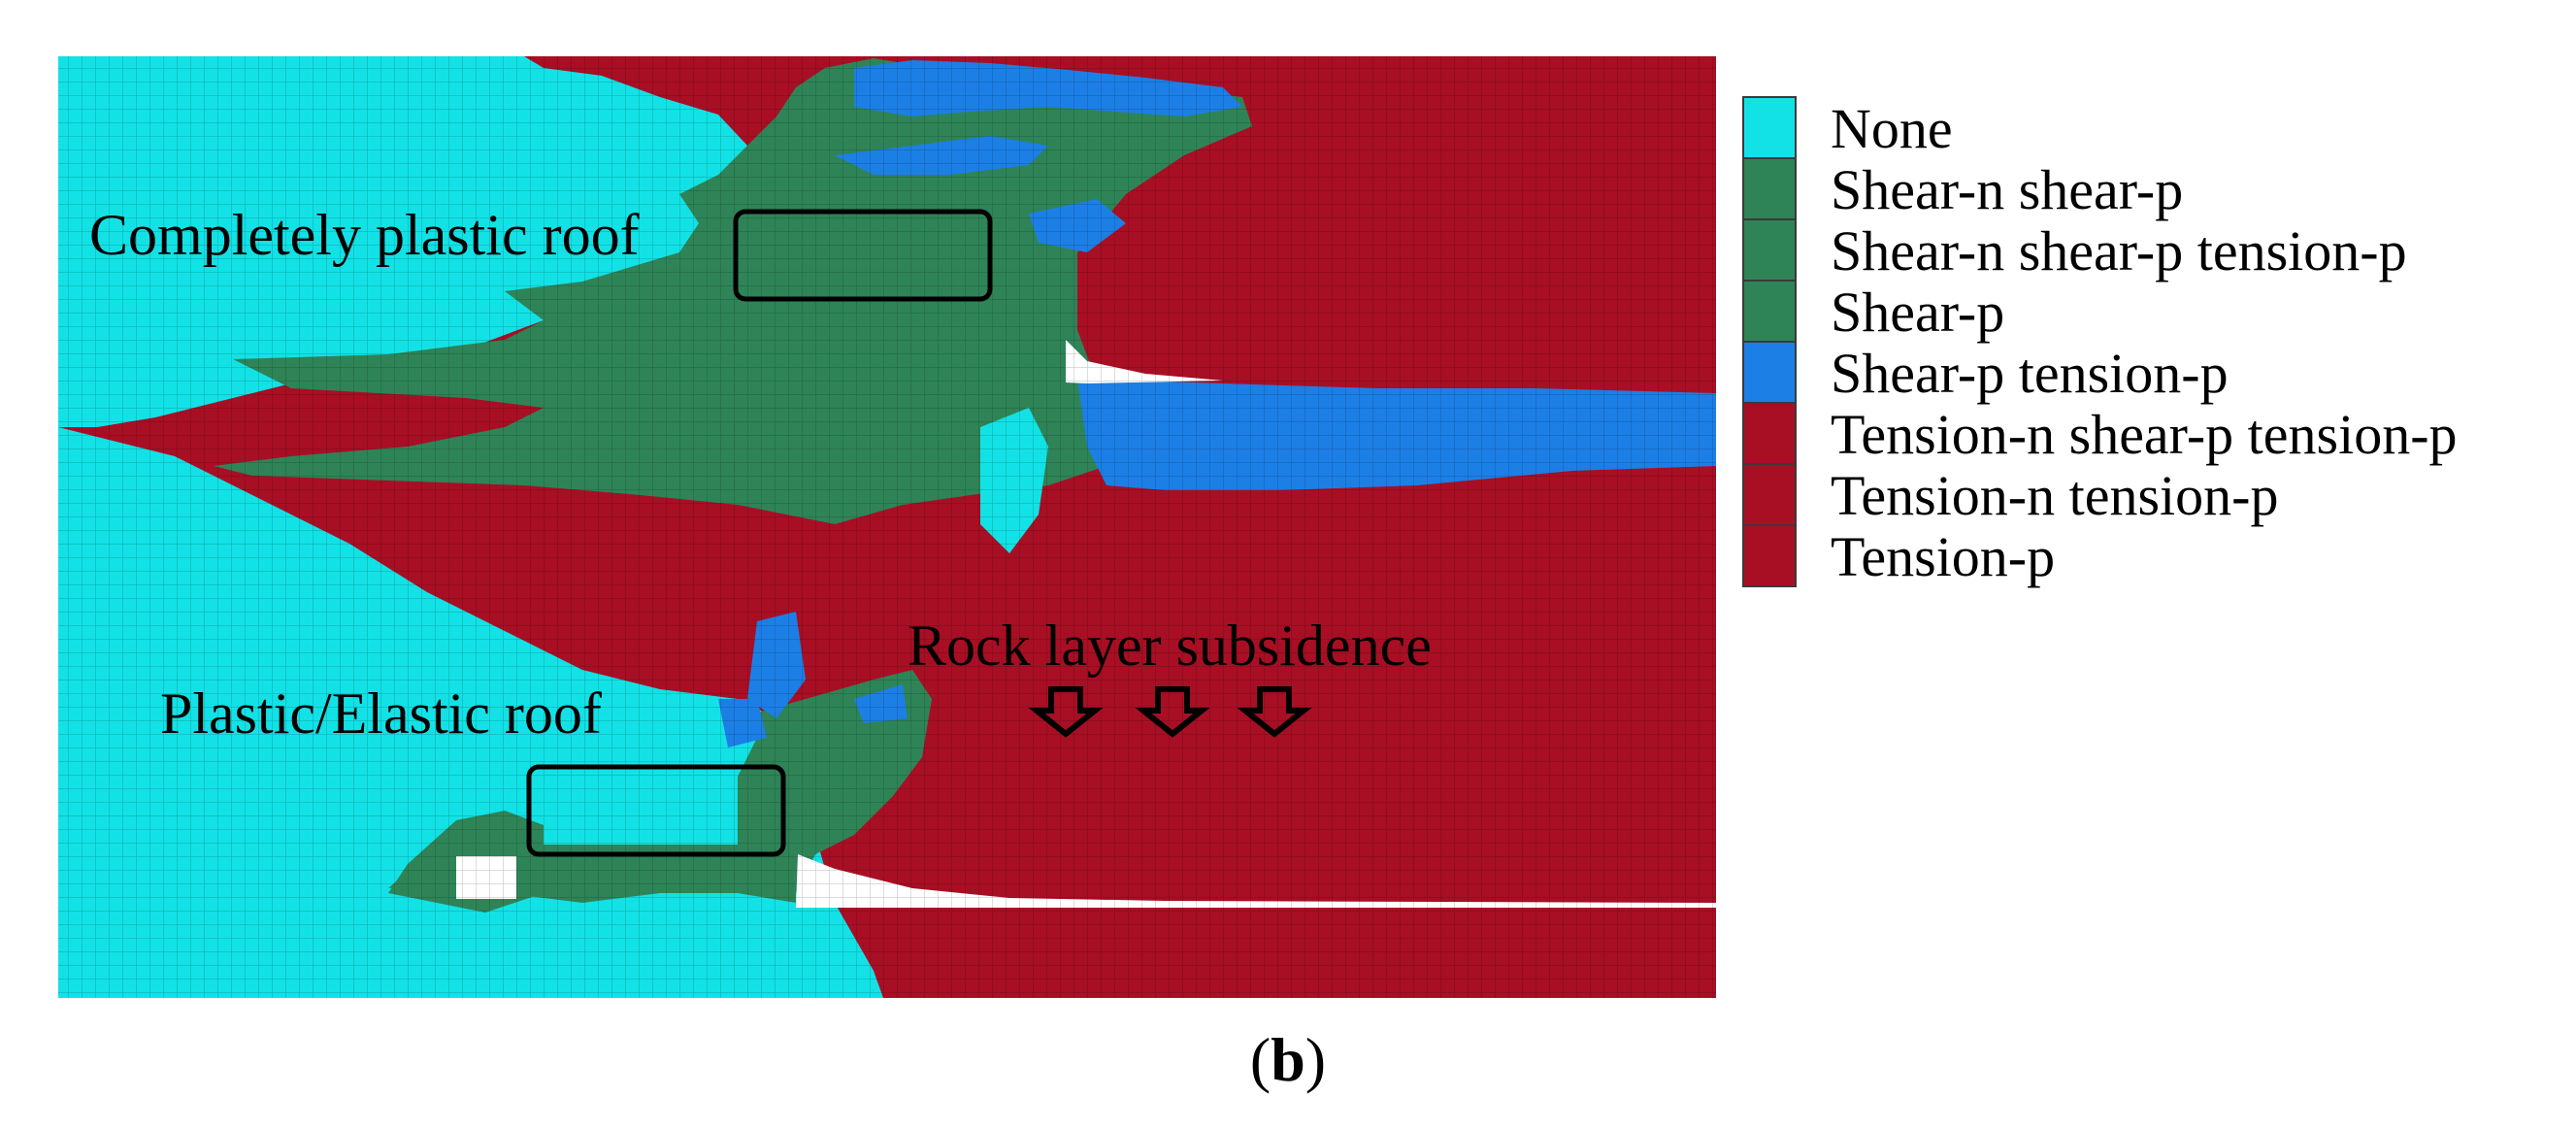 This screenshot has width=2576, height=1129. Describe the element at coordinates (863, 255) in the screenshot. I see `completely-plastic-roof-box` at that location.